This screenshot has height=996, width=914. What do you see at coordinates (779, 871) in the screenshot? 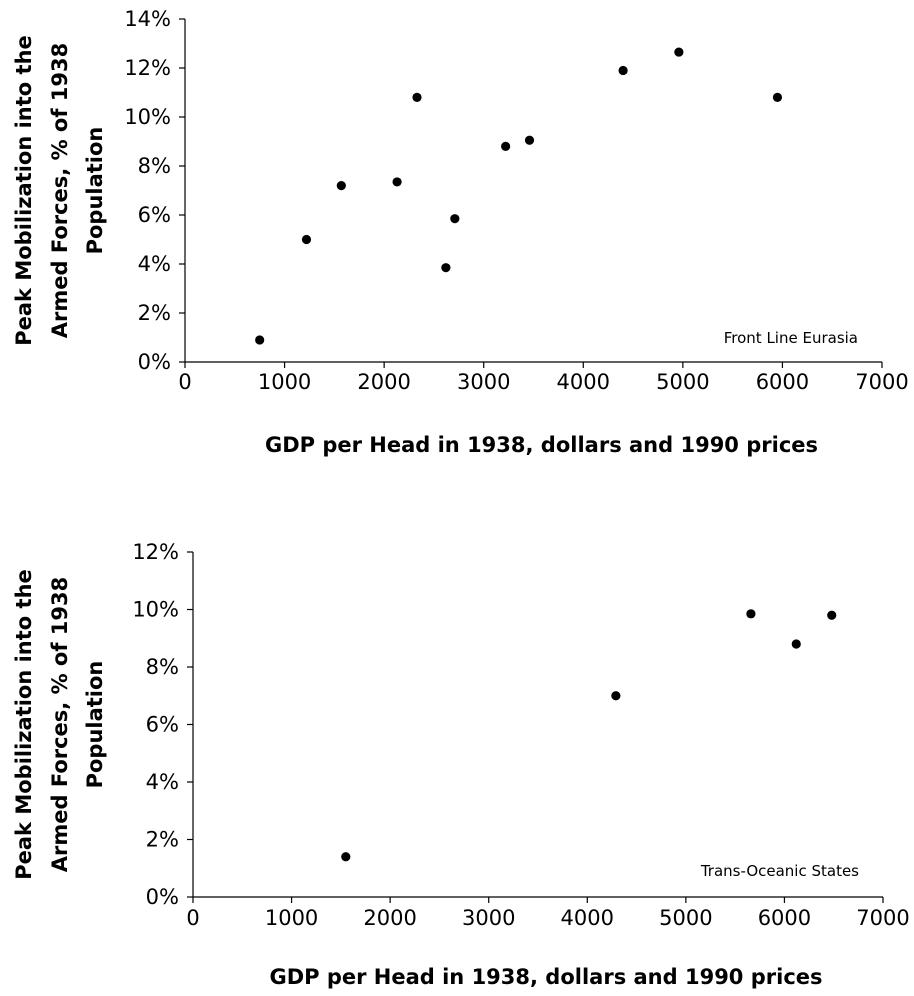
I see `chart-annotation: Trans-Oceanic States` at bounding box center [779, 871].